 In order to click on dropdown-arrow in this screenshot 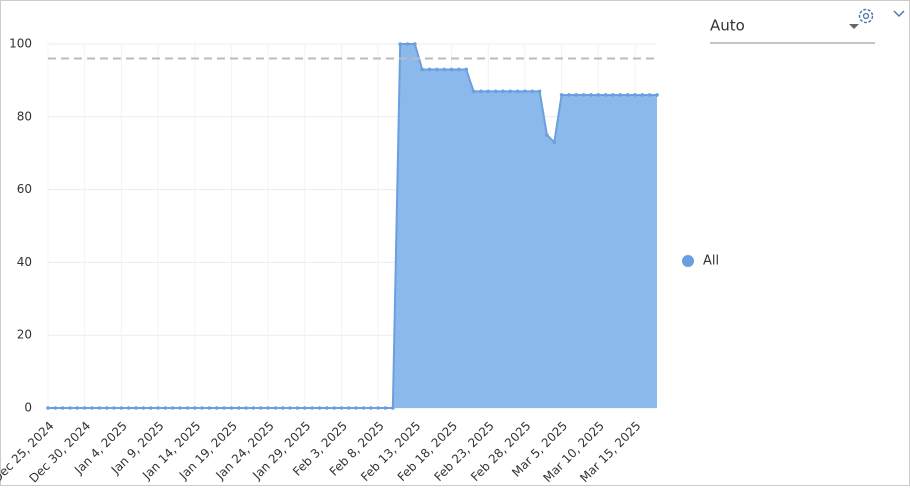, I will do `click(854, 26)`.